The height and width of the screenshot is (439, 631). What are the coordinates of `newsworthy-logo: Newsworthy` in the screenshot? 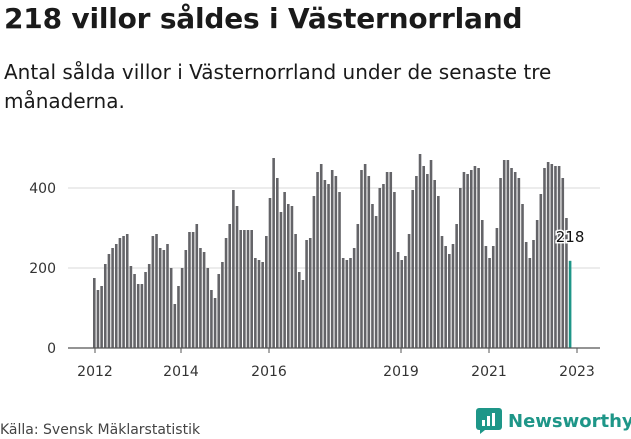 It's located at (553, 421).